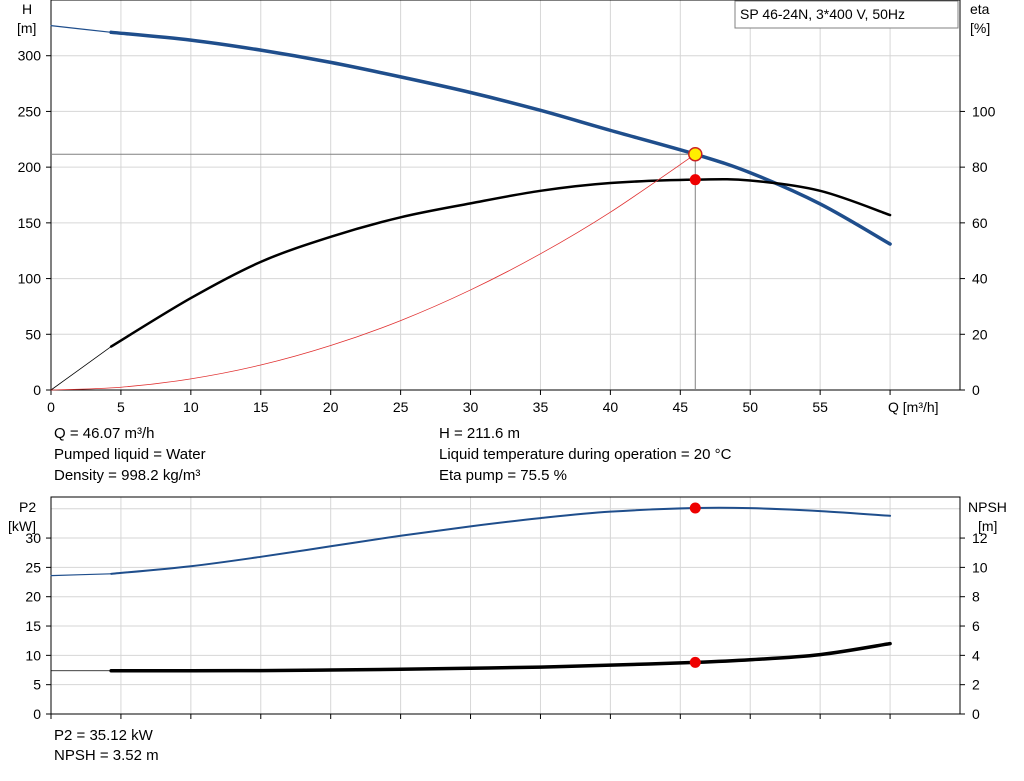 The image size is (1024, 781). I want to click on pump-label-box, so click(846, 14).